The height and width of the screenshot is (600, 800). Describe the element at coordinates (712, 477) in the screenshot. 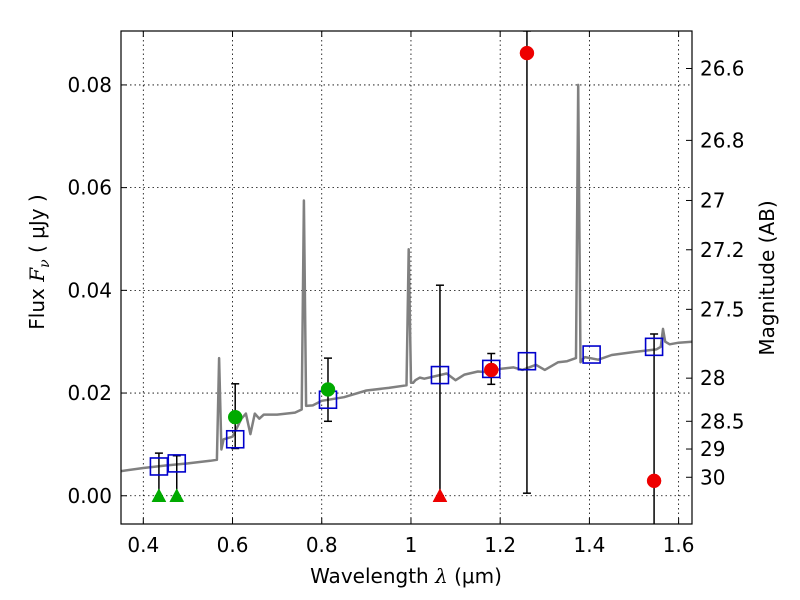

I see `magnitude-tick-label: 30` at that location.